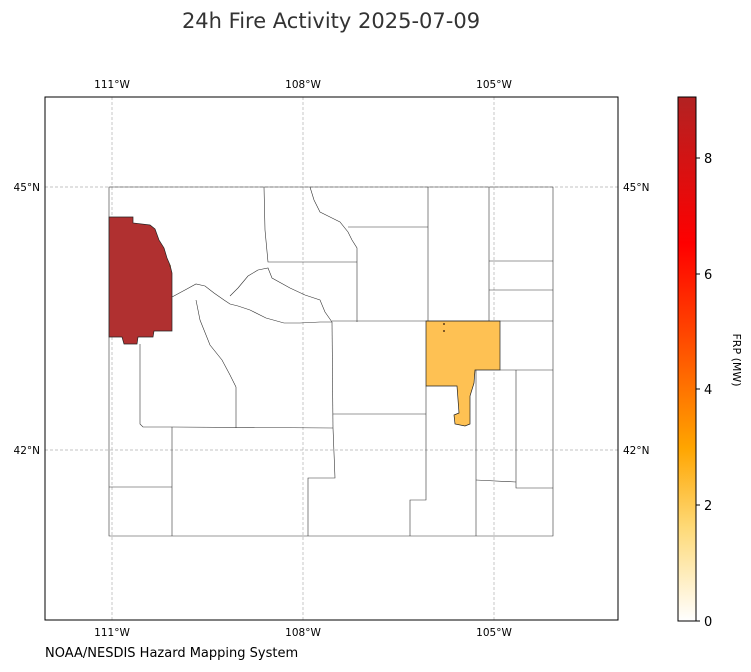 This screenshot has height=672, width=751. I want to click on data-source-credit: NOAA/NESDIS Hazard Mapping System, so click(172, 653).